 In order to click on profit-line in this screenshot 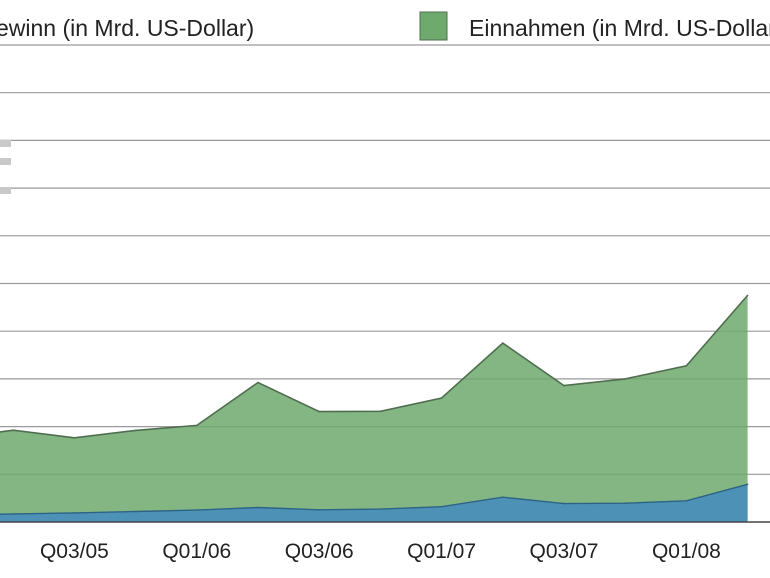, I will do `click(374, 499)`.